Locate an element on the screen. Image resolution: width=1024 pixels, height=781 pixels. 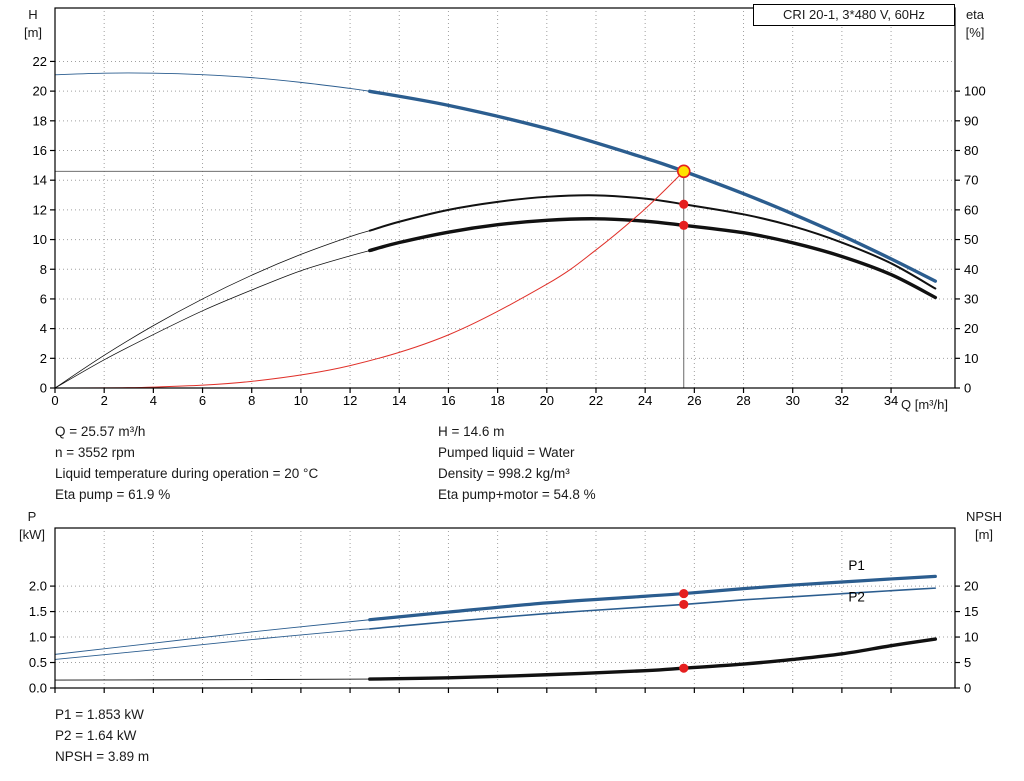
right-axis-tick-label: 100 is located at coordinates (975, 91).